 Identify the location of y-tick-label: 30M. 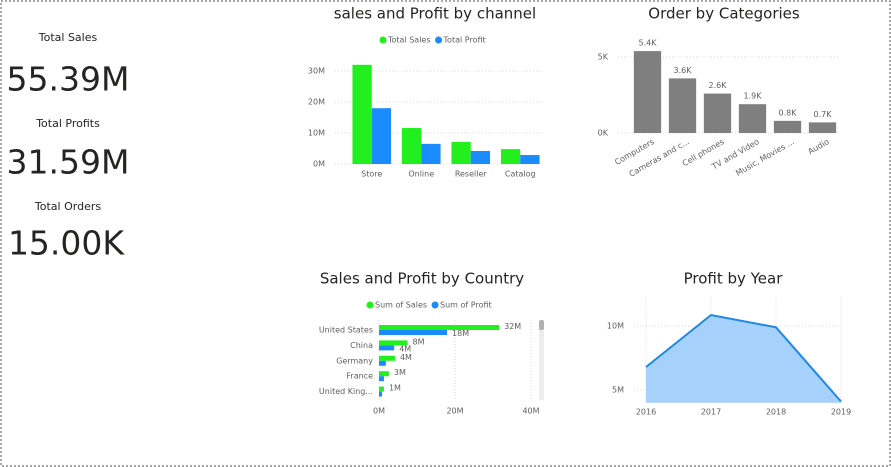
(316, 71).